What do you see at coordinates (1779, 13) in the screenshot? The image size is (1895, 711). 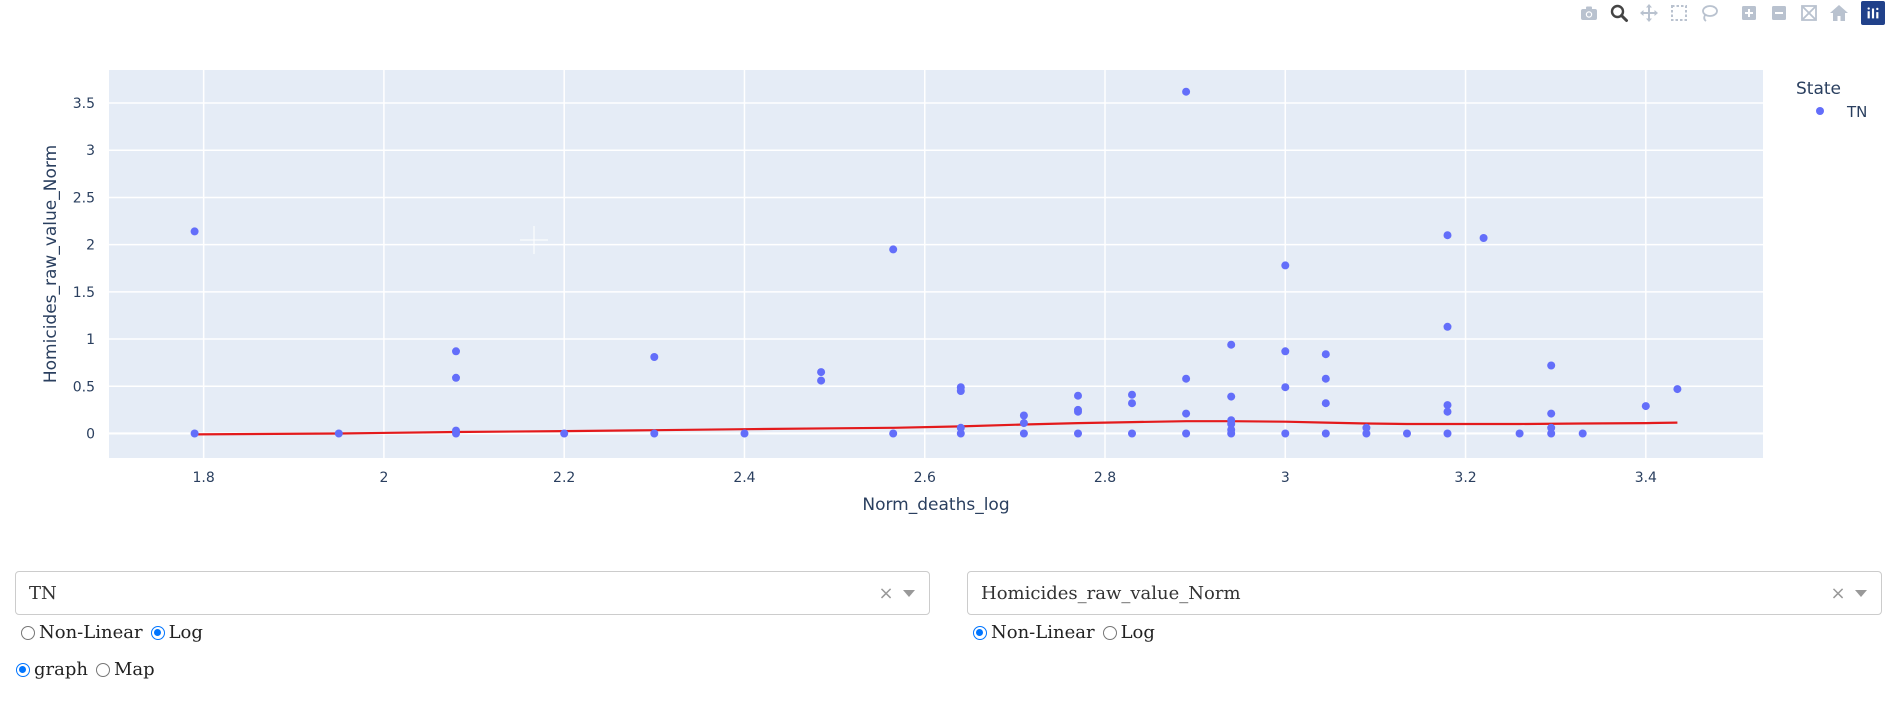 I see `zoom-out-icon` at bounding box center [1779, 13].